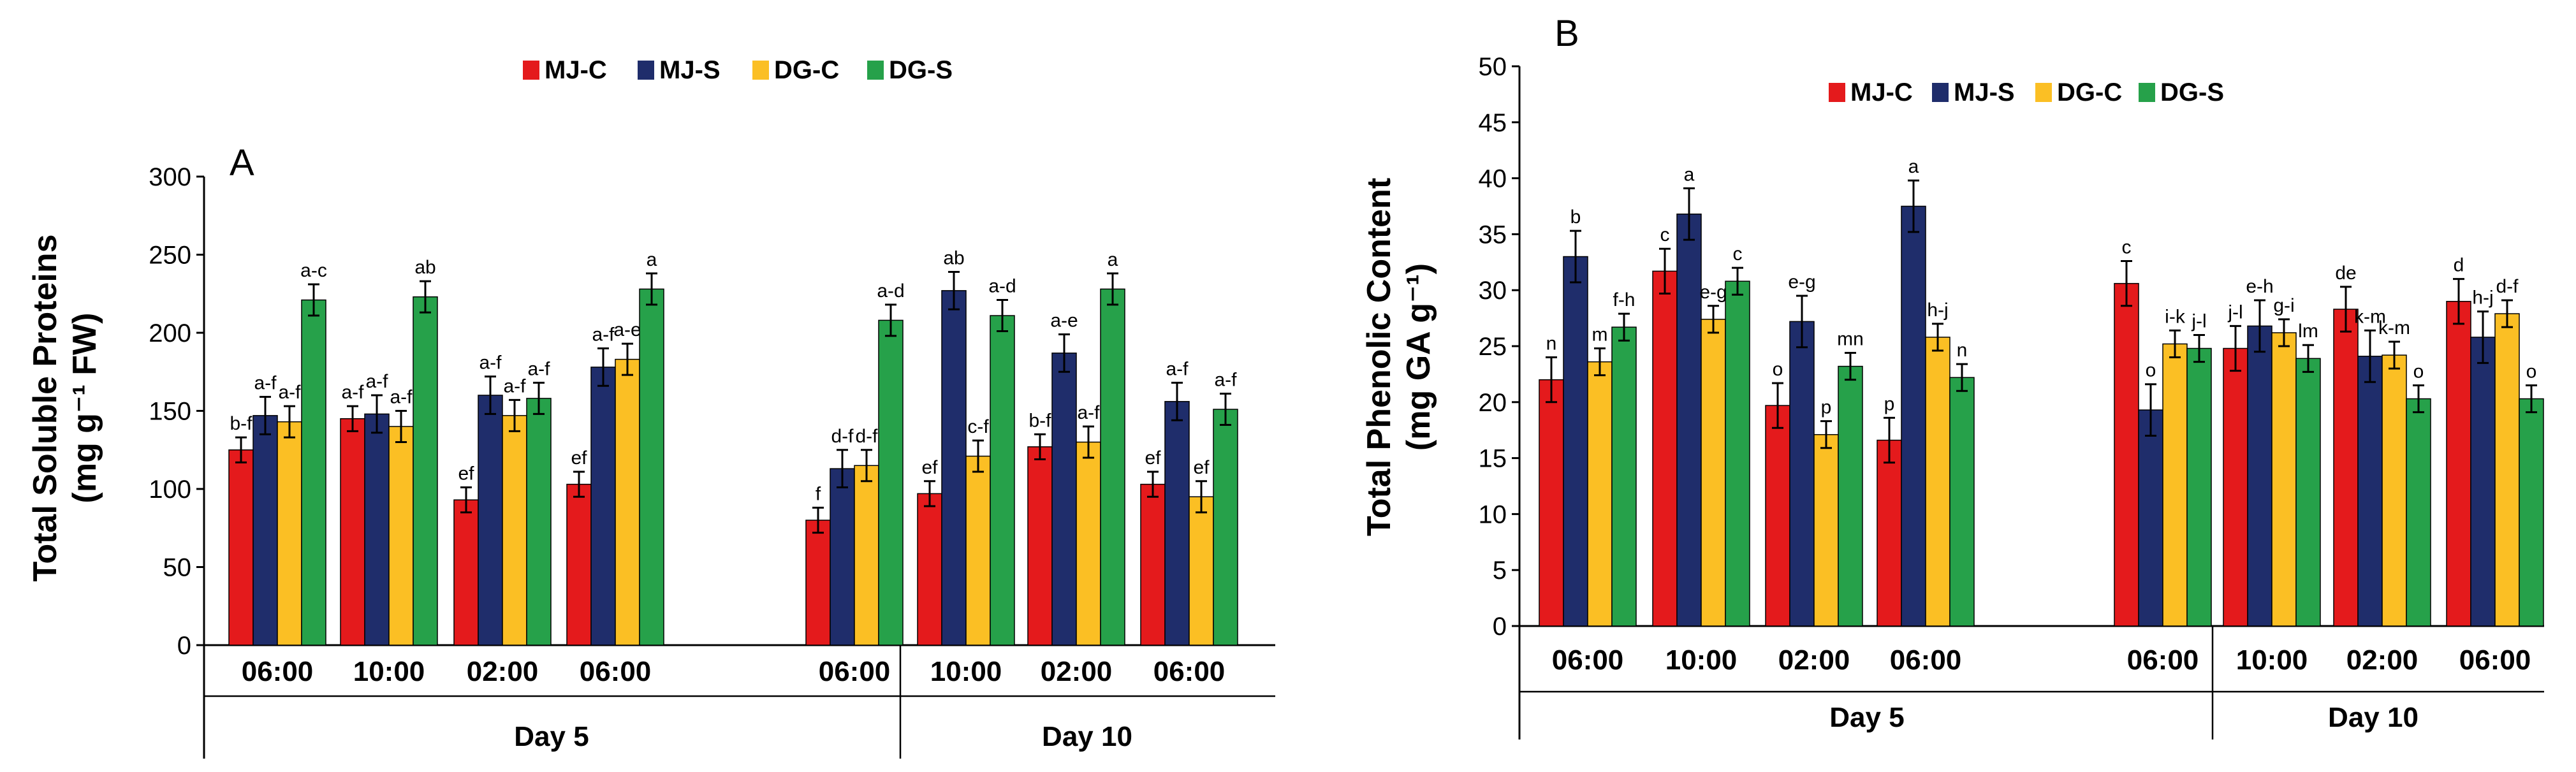 The height and width of the screenshot is (772, 2576). What do you see at coordinates (1493, 459) in the screenshot?
I see `y-tick-label-b: 15` at bounding box center [1493, 459].